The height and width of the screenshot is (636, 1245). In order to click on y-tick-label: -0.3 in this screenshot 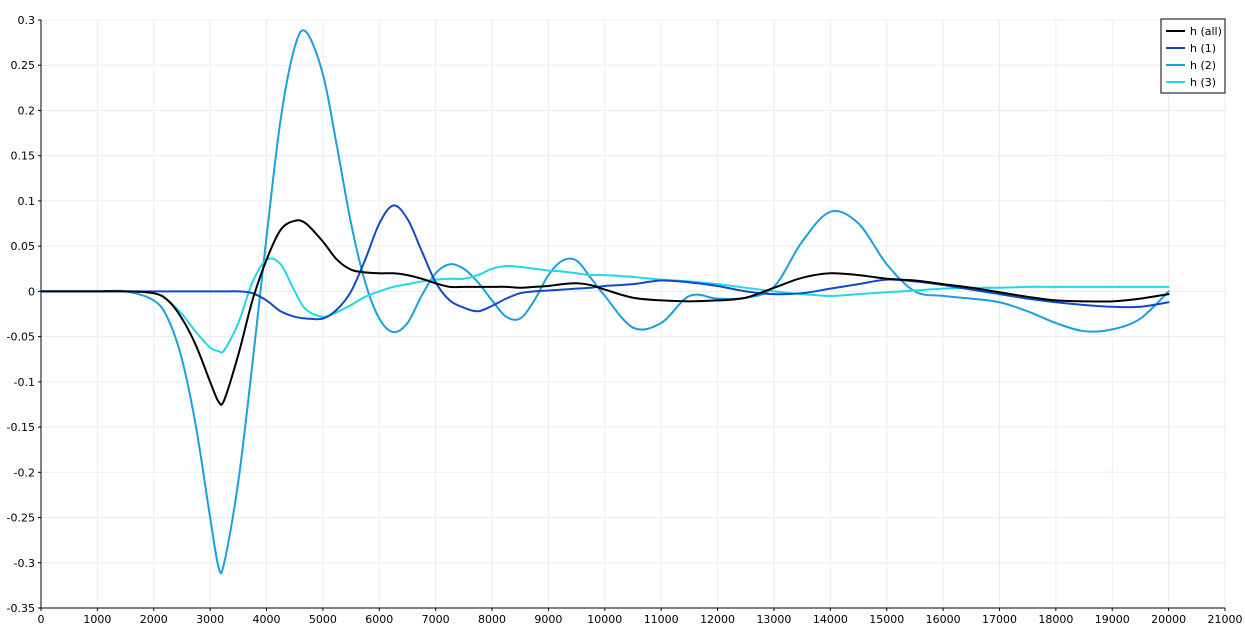, I will do `click(24, 563)`.